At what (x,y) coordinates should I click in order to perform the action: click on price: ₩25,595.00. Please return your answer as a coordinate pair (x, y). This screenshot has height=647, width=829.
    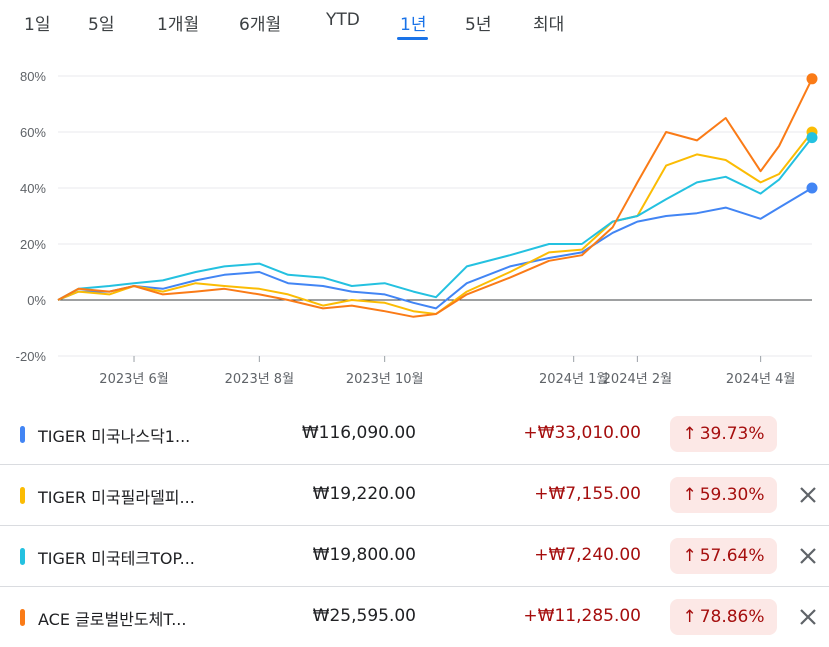
    Looking at the image, I should click on (364, 616).